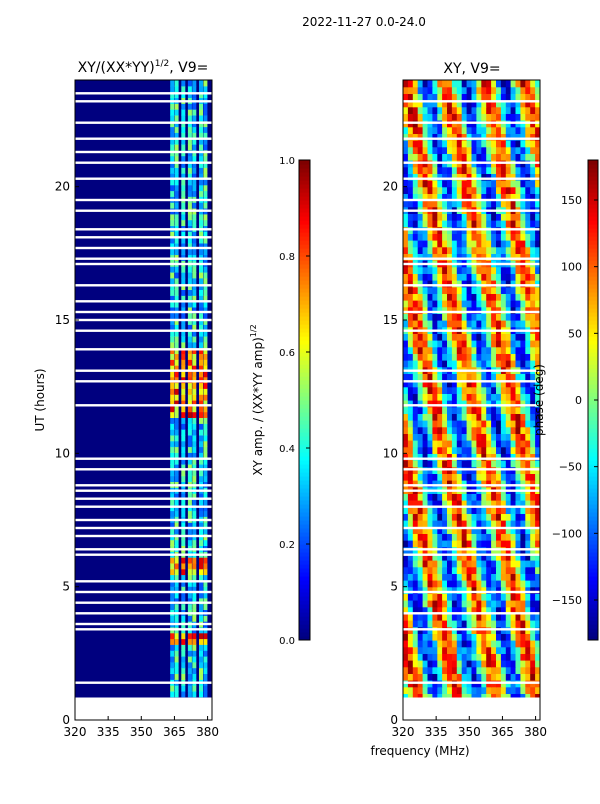 Image resolution: width=600 pixels, height=804 pixels. I want to click on amplitude-colorbar-label-superscript: 1/2, so click(253, 330).